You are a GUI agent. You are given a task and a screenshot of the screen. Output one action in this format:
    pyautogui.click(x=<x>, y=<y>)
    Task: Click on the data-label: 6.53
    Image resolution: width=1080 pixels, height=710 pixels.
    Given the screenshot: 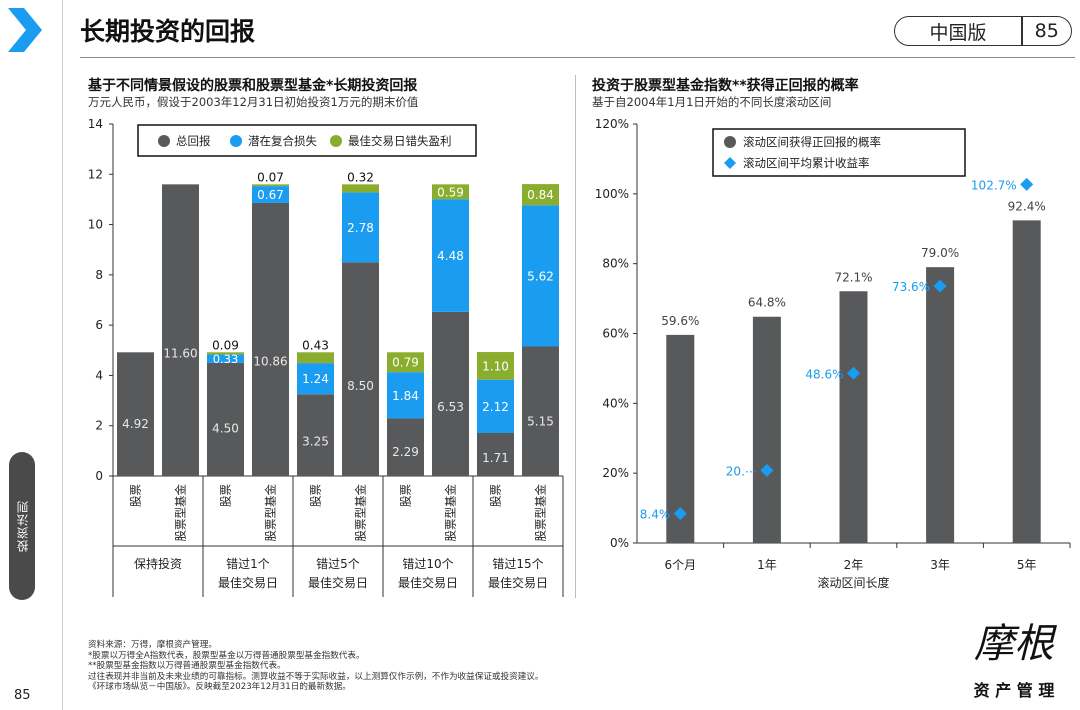 What is the action you would take?
    pyautogui.click(x=450, y=407)
    